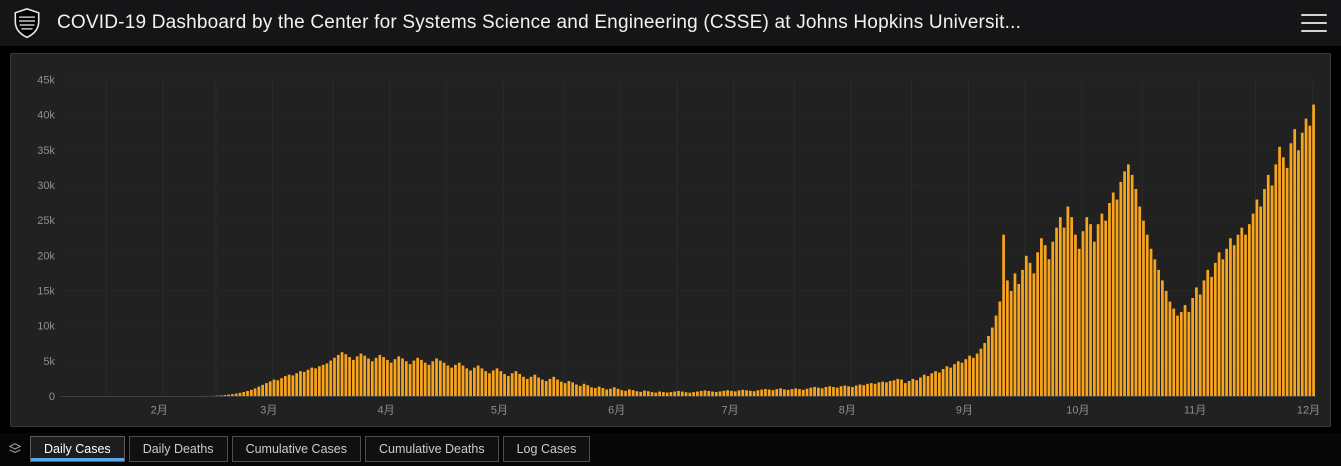 This screenshot has width=1341, height=466. What do you see at coordinates (1314, 23) in the screenshot?
I see `hamburger-menu-icon` at bounding box center [1314, 23].